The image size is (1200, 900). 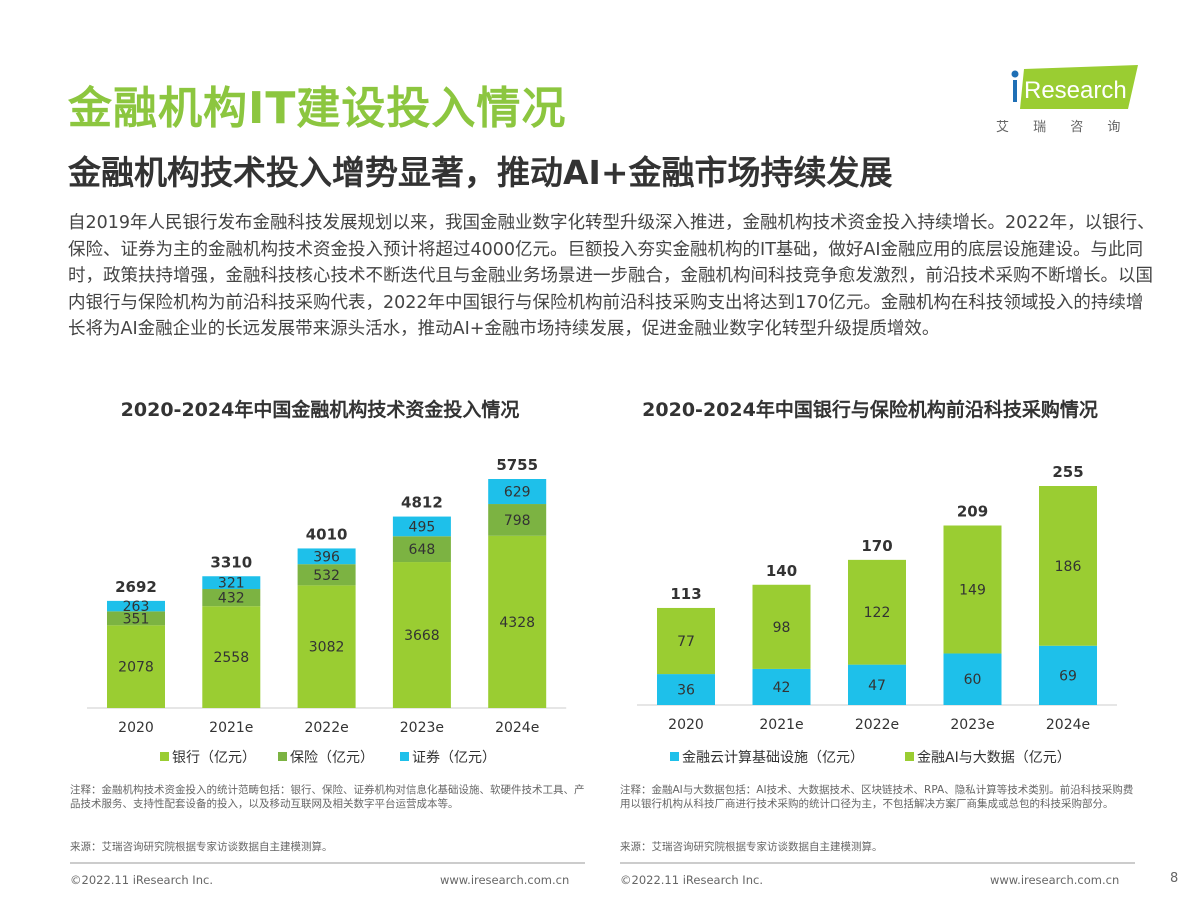 What do you see at coordinates (517, 465) in the screenshot?
I see `total-label: 5755` at bounding box center [517, 465].